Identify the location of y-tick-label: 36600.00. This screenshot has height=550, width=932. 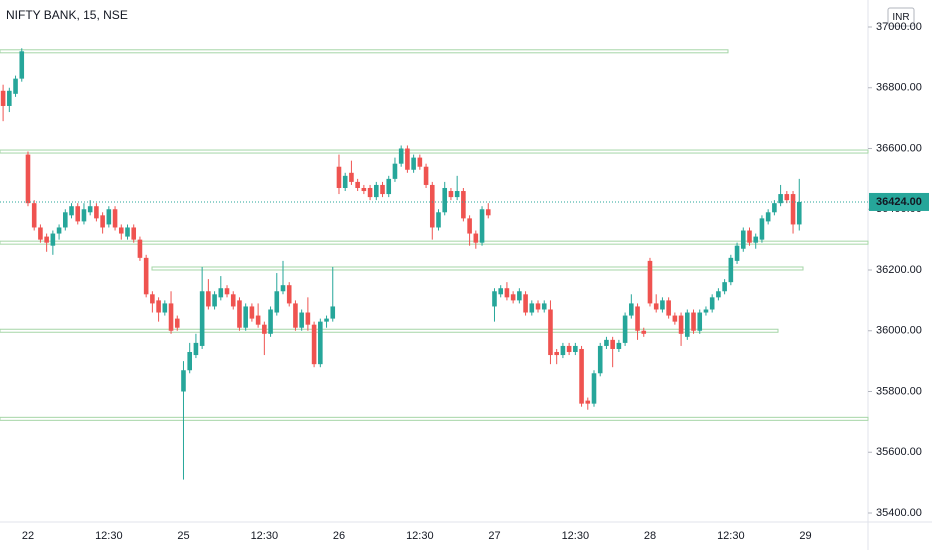
(899, 148).